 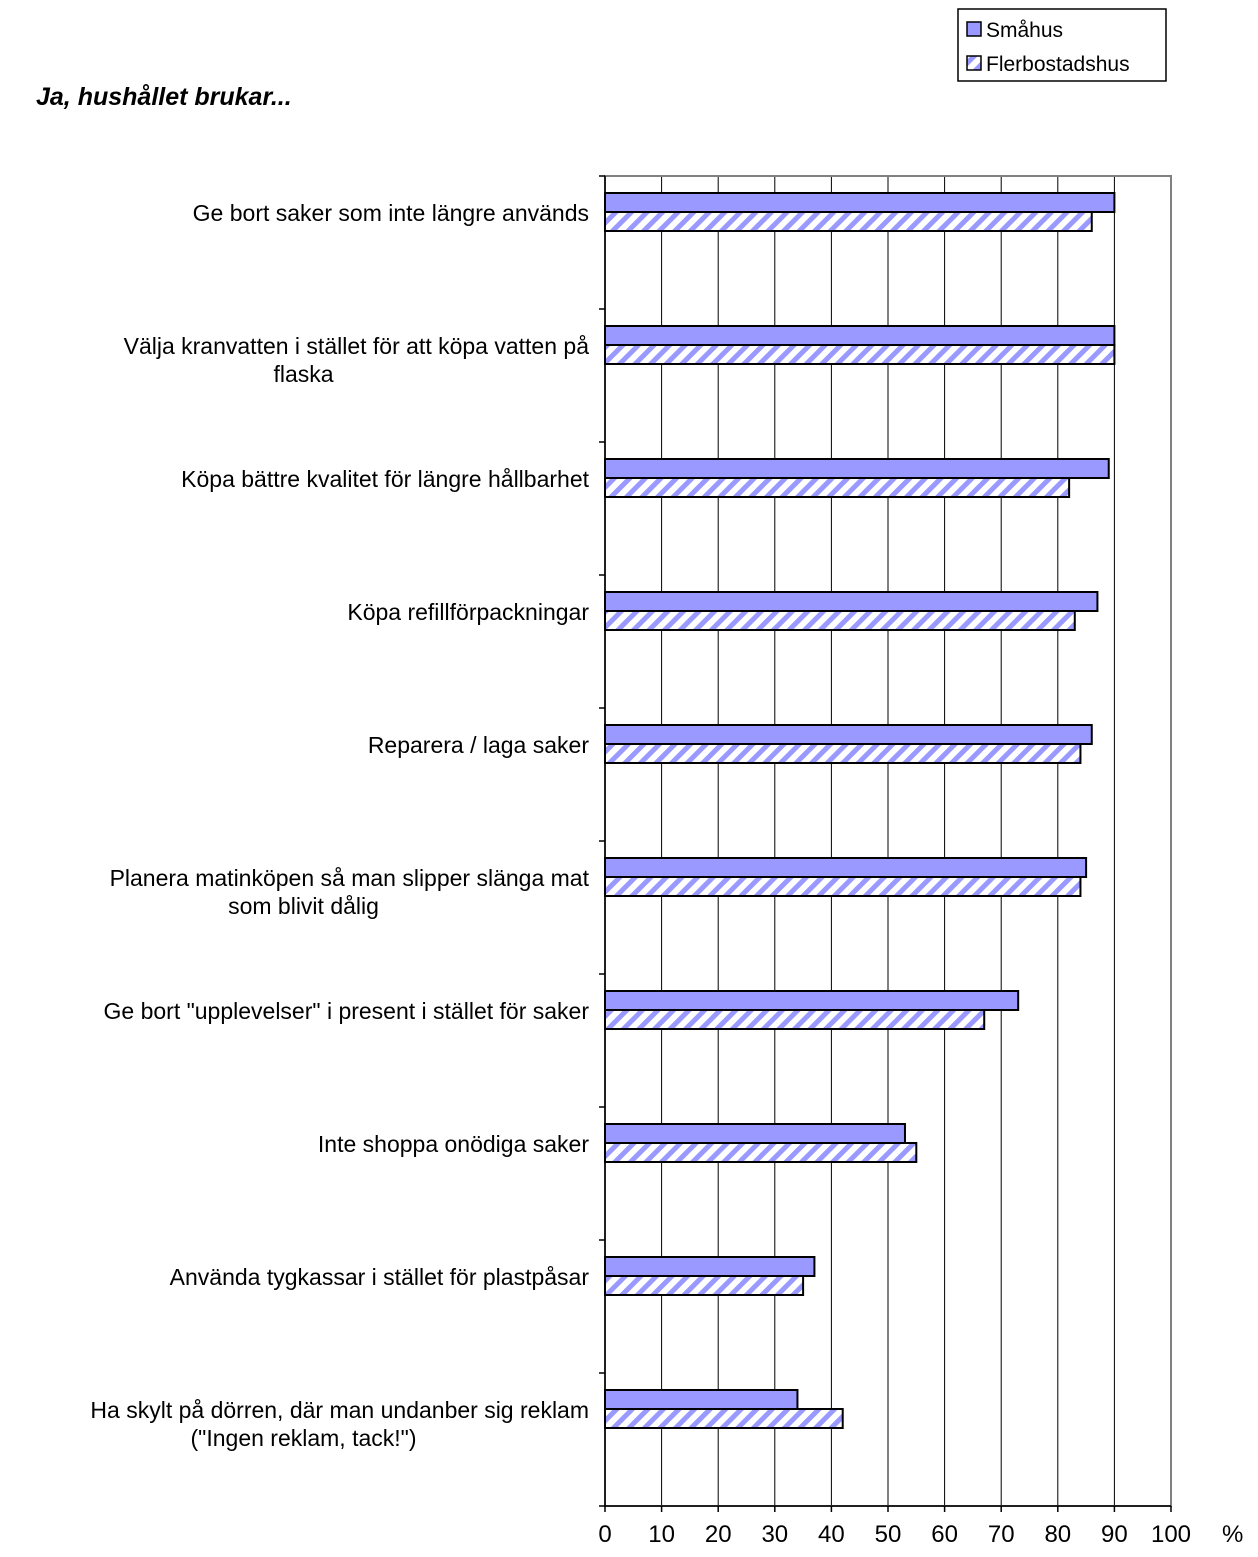 I want to click on legend-label-smahus: Småhus, so click(x=1024, y=30).